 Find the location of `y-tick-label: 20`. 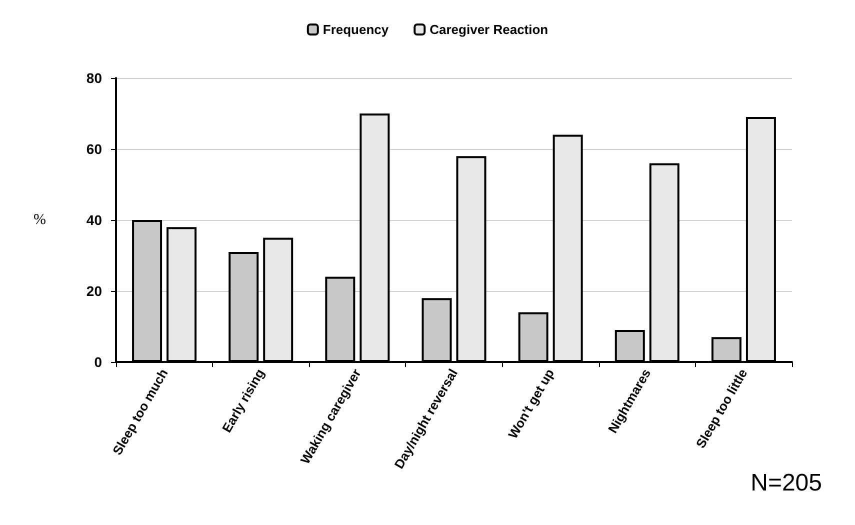

y-tick-label: 20 is located at coordinates (94, 291).